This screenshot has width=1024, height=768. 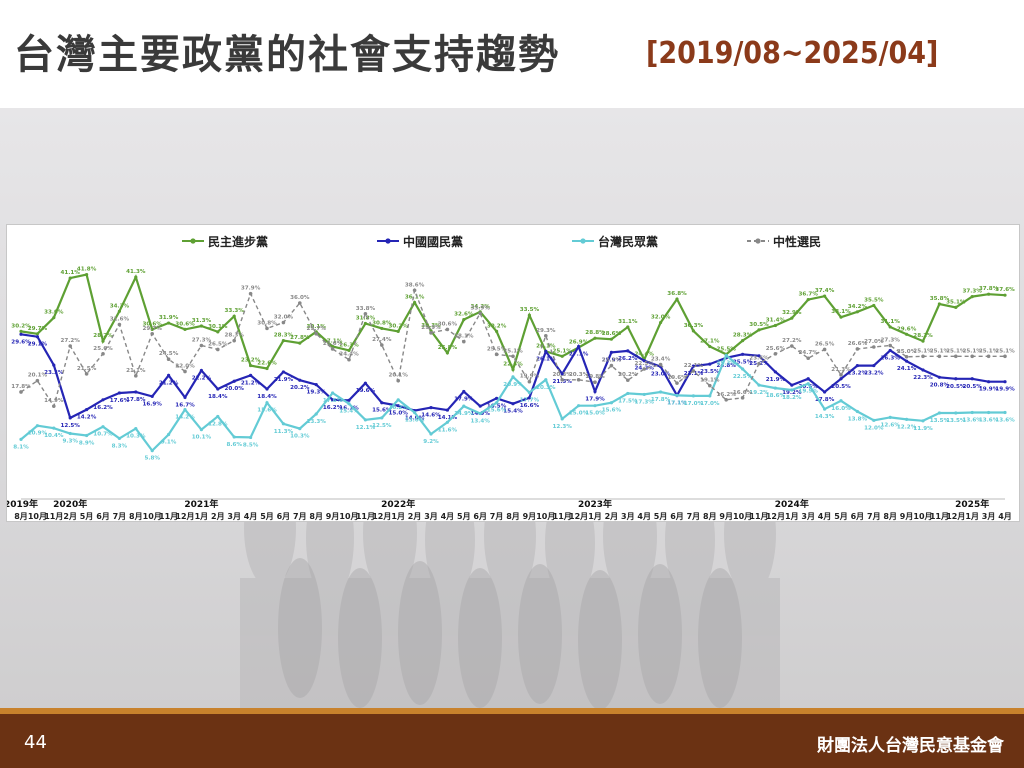 I want to click on data-label-kmt: 26.1%, so click(x=546, y=359).